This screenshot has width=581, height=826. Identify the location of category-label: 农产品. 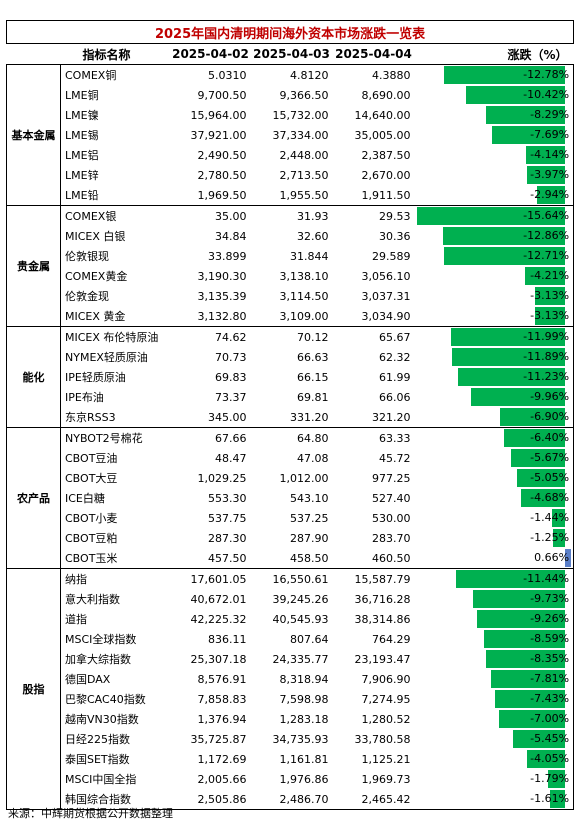
(33, 498).